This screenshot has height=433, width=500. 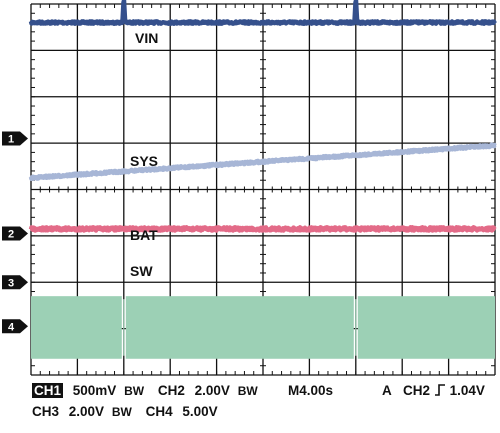 What do you see at coordinates (48, 390) in the screenshot?
I see `ch1-label: CH1` at bounding box center [48, 390].